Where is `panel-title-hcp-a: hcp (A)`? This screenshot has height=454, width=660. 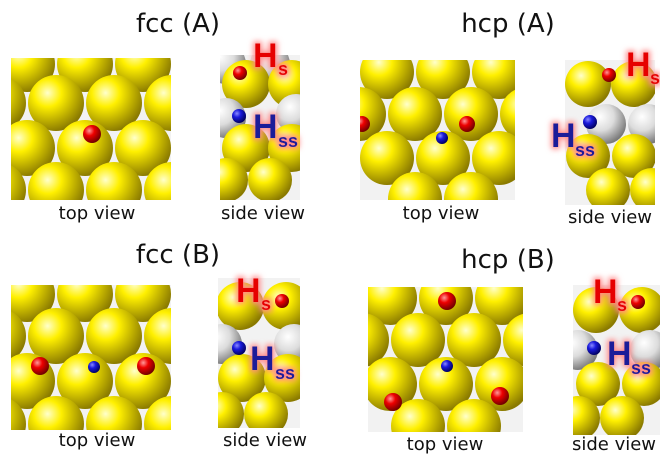 panel-title-hcp-a: hcp (A) is located at coordinates (508, 24).